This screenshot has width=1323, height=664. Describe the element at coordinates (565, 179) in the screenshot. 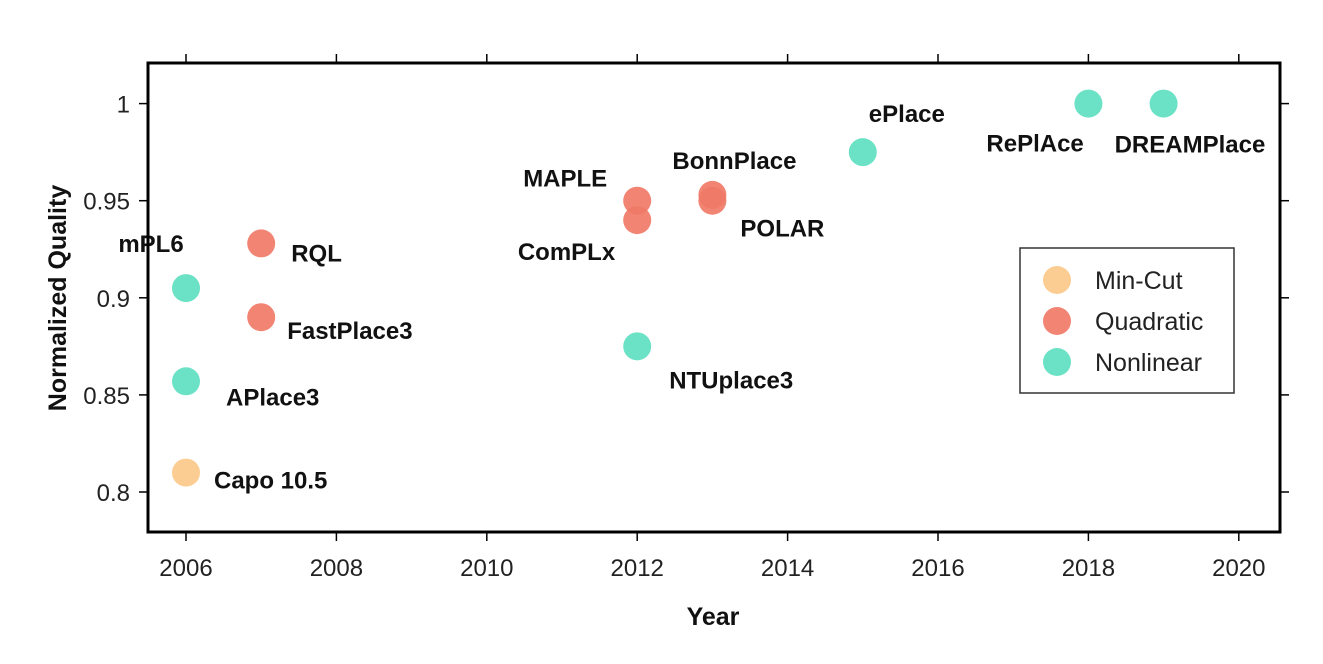

I see `point-label: MAPLE` at that location.